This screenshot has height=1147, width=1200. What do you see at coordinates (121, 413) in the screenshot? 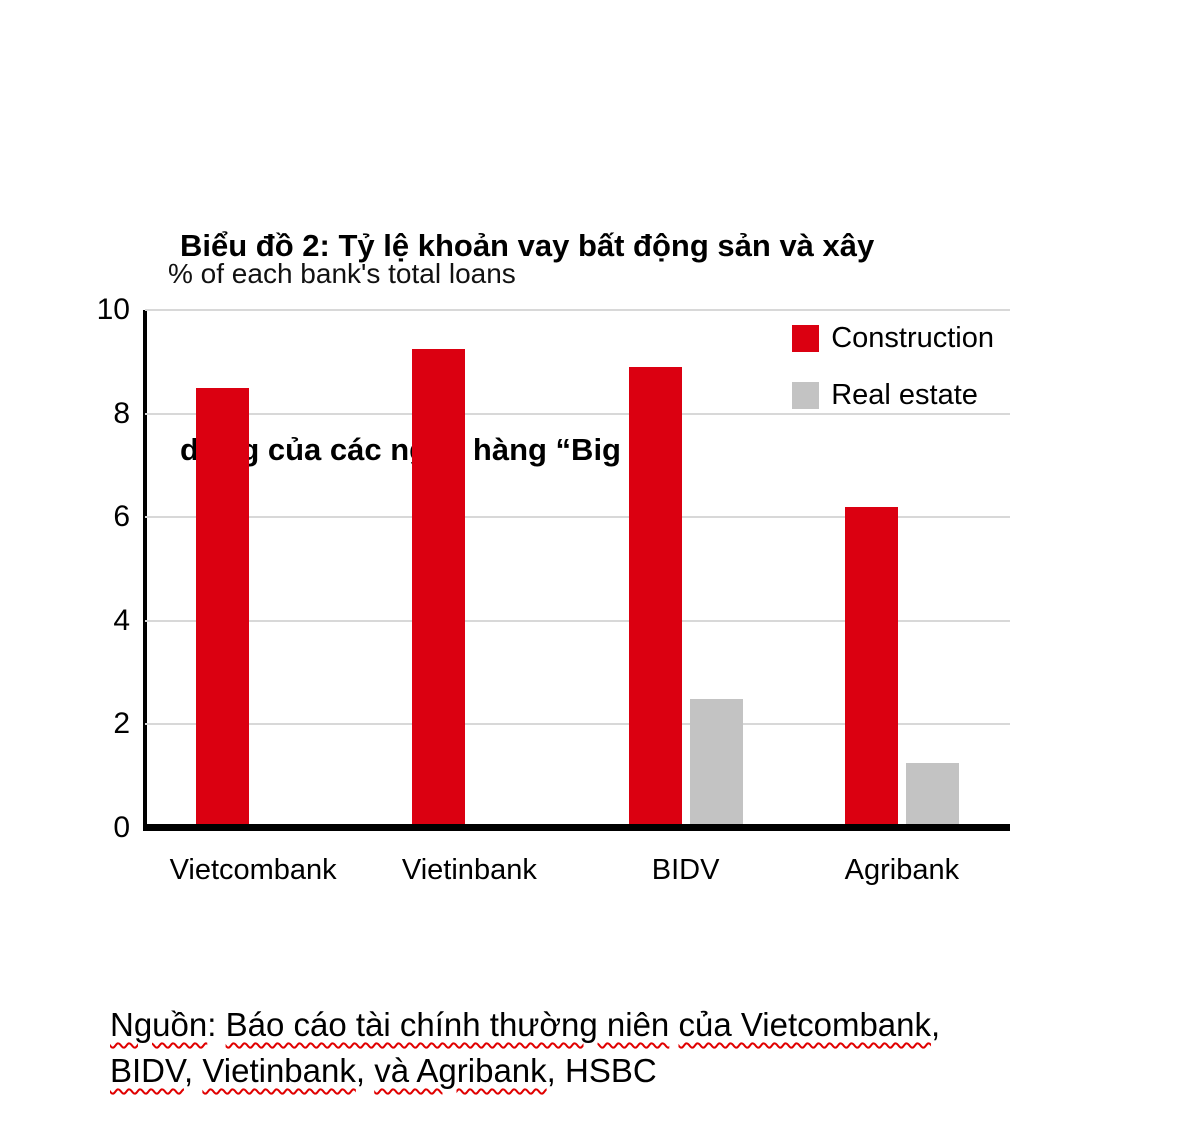
I see `y-tick-label: 8` at bounding box center [121, 413].